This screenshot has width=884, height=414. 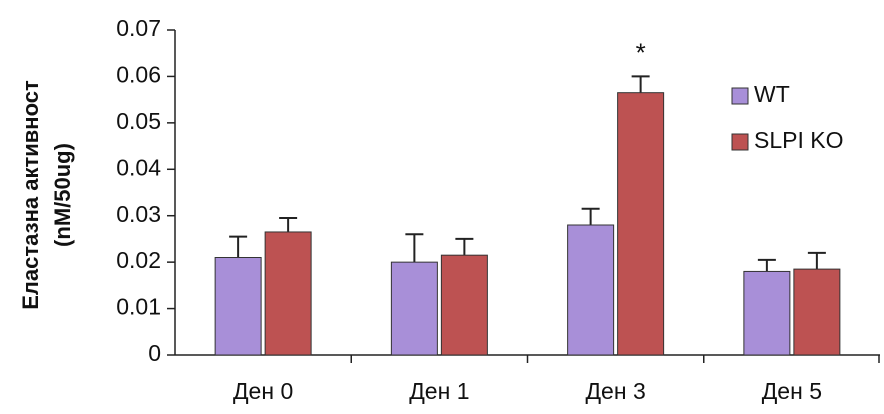 I want to click on y-tick-label: 0.05, so click(x=138, y=121).